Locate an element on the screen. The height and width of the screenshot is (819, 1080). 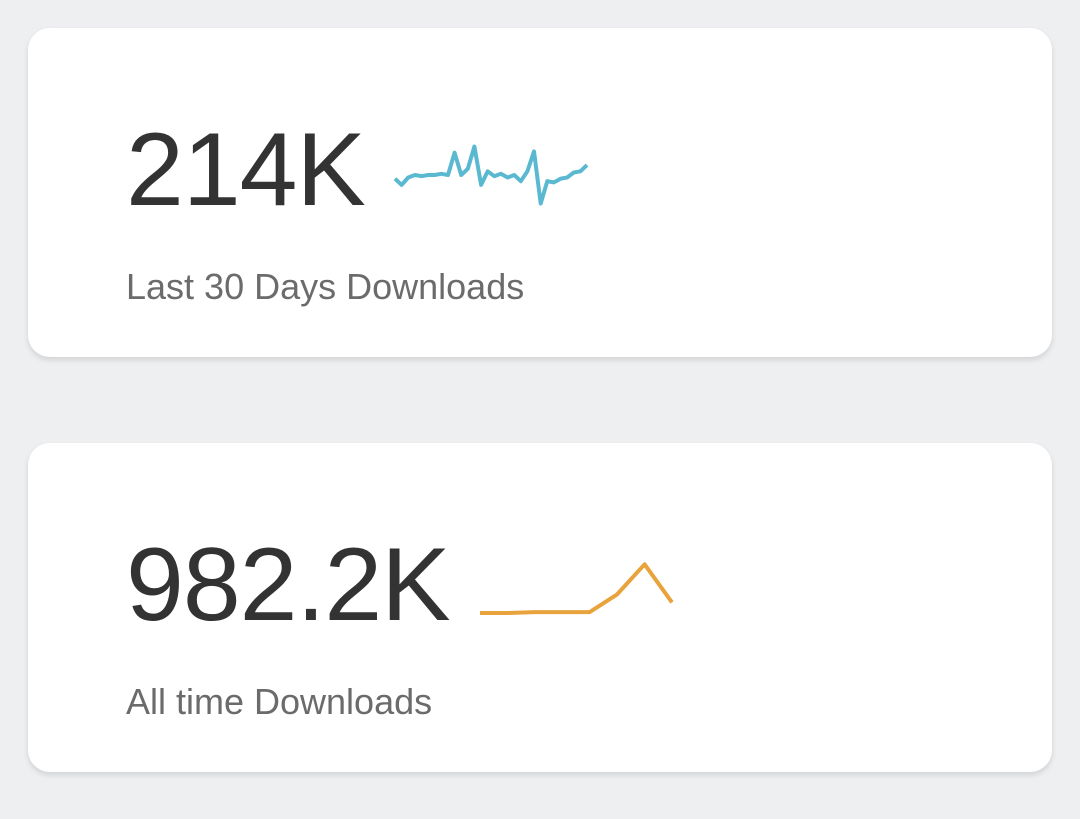
stat-row: 982.2K is located at coordinates (589, 585).